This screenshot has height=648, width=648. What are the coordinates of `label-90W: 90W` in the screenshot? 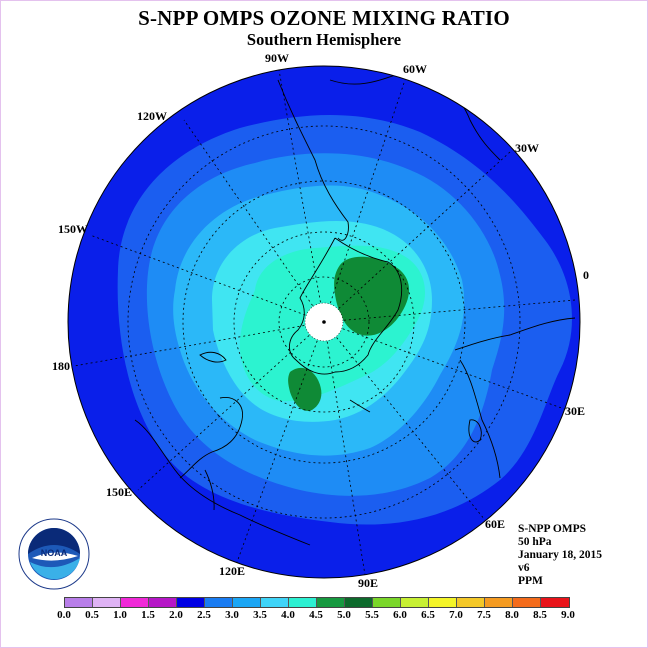 It's located at (277, 58).